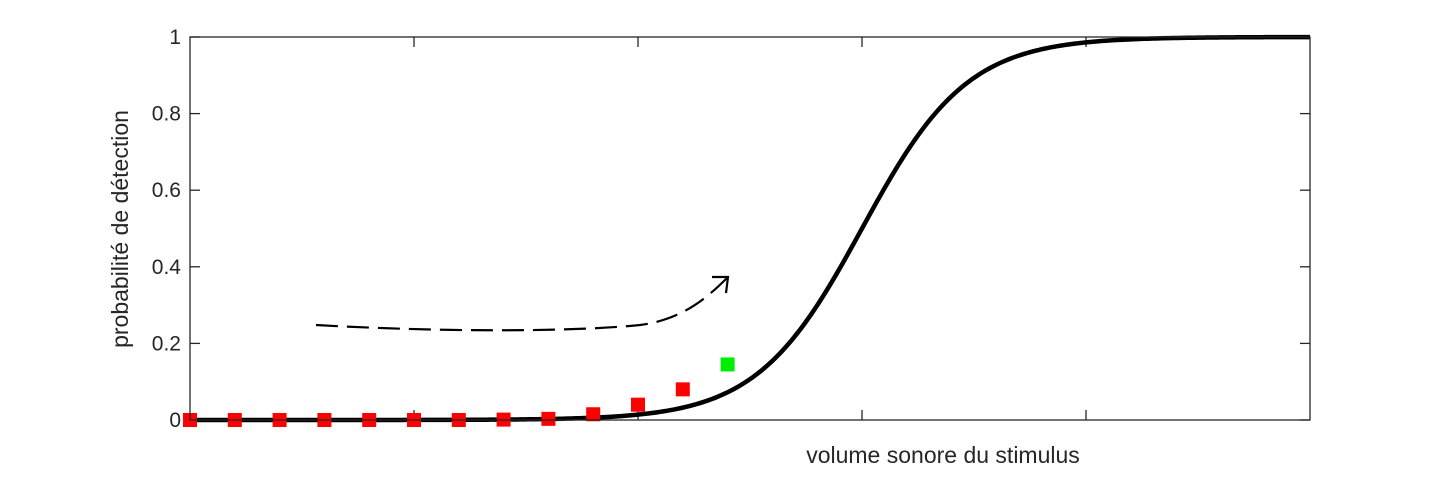 The image size is (1448, 483). I want to click on arrow-head-icon, so click(721, 284).